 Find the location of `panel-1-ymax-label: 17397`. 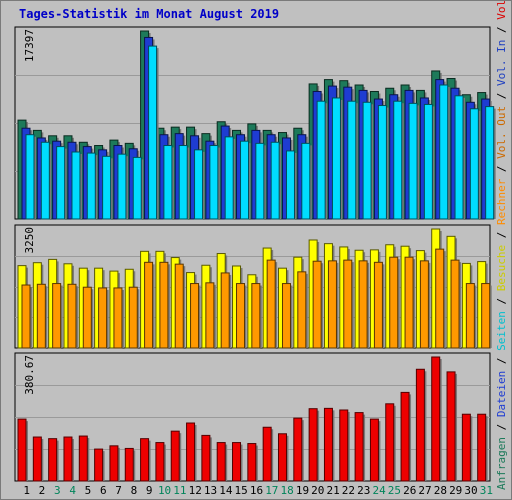

panel-1-ymax-label: 17397 is located at coordinates (29, 45).